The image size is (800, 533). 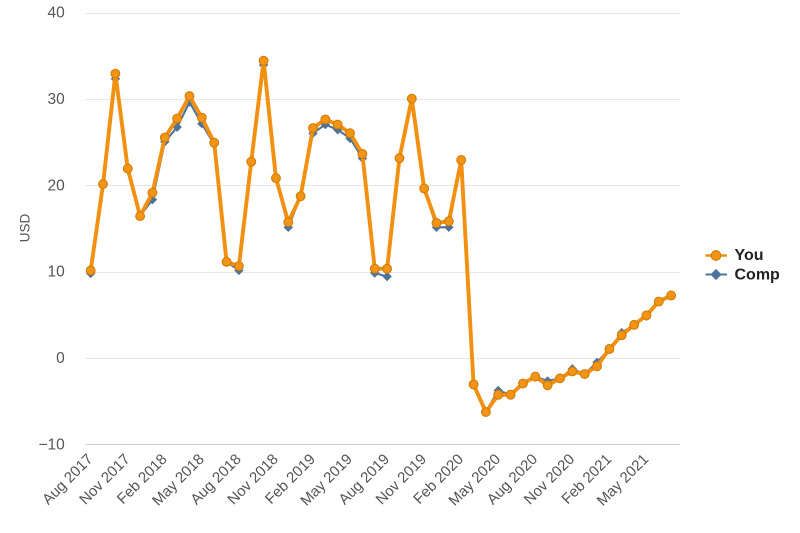 I want to click on svg-text: Comp, so click(x=758, y=274).